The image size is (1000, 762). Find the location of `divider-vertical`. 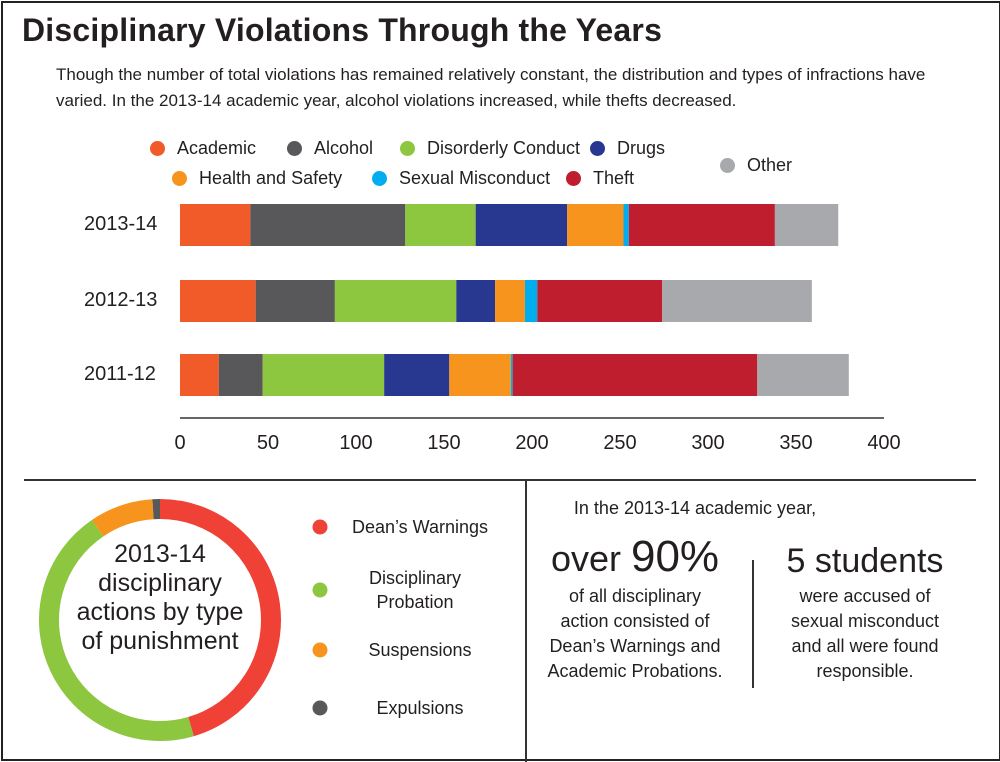

divider-vertical is located at coordinates (526, 621).